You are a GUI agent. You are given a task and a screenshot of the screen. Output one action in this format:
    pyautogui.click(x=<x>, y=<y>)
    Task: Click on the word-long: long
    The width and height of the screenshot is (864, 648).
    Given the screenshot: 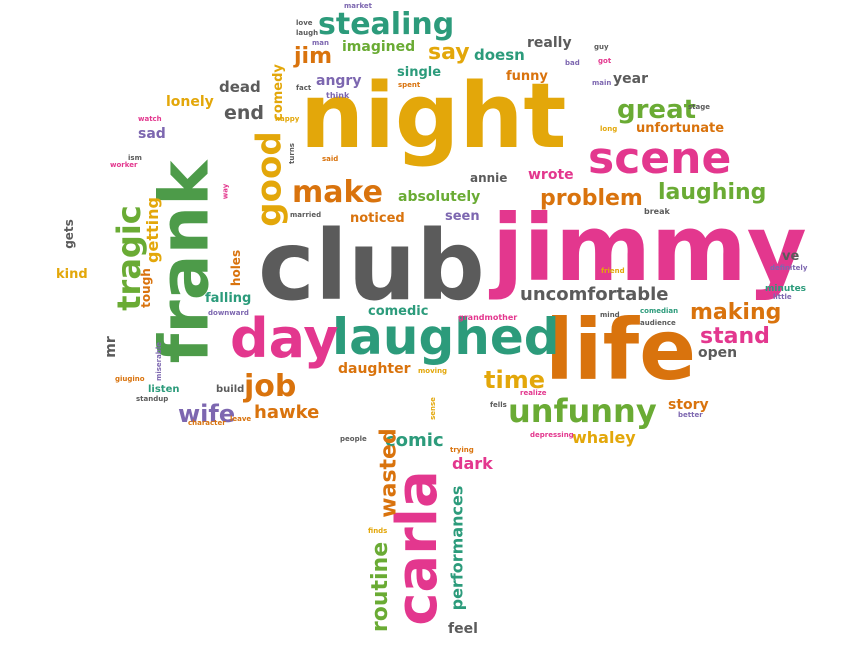 What is the action you would take?
    pyautogui.click(x=609, y=129)
    